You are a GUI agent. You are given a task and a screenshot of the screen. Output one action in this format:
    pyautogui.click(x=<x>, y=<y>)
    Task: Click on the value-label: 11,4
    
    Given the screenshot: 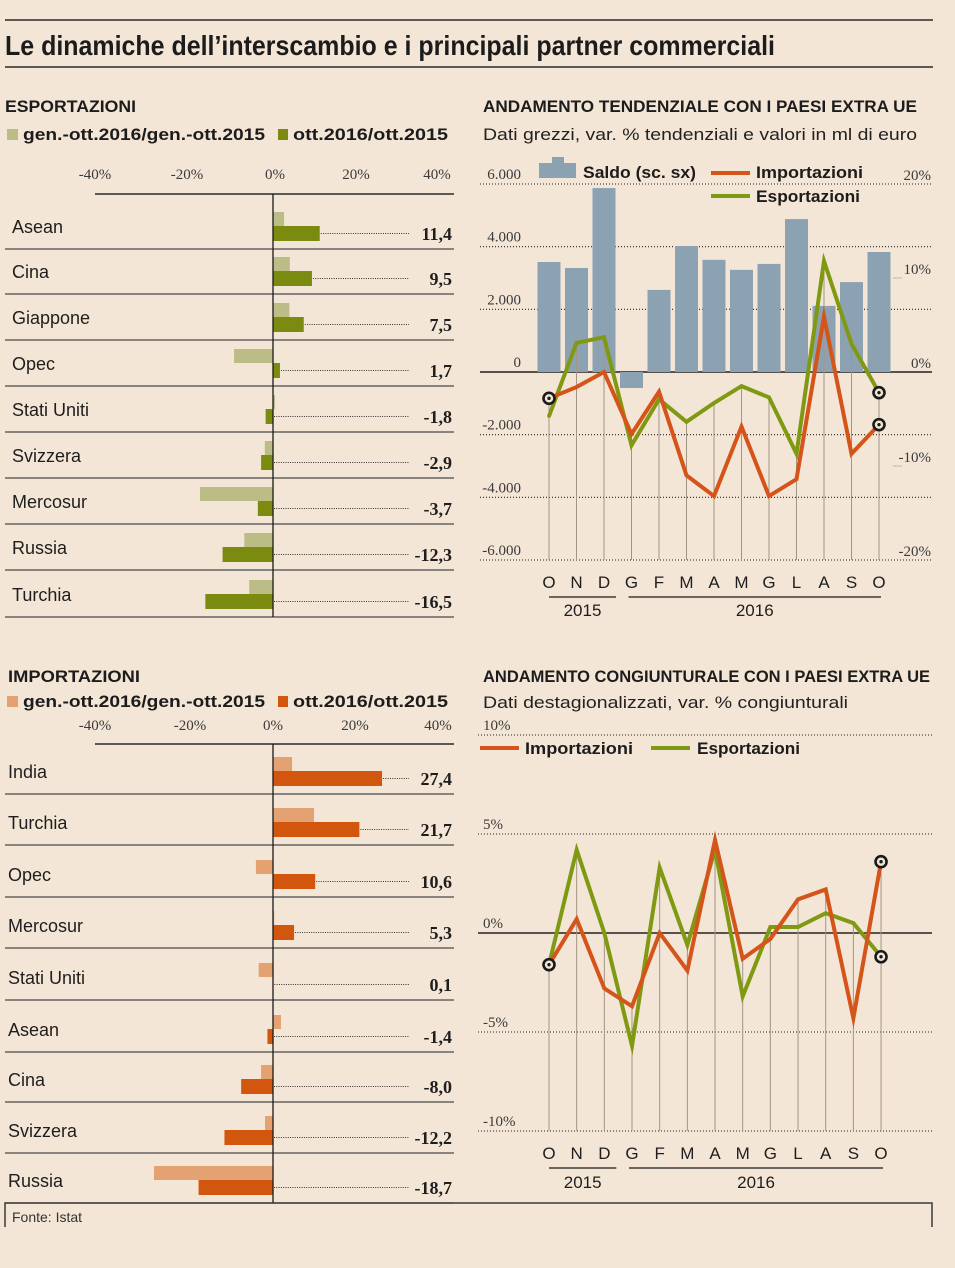 What is the action you would take?
    pyautogui.click(x=436, y=234)
    